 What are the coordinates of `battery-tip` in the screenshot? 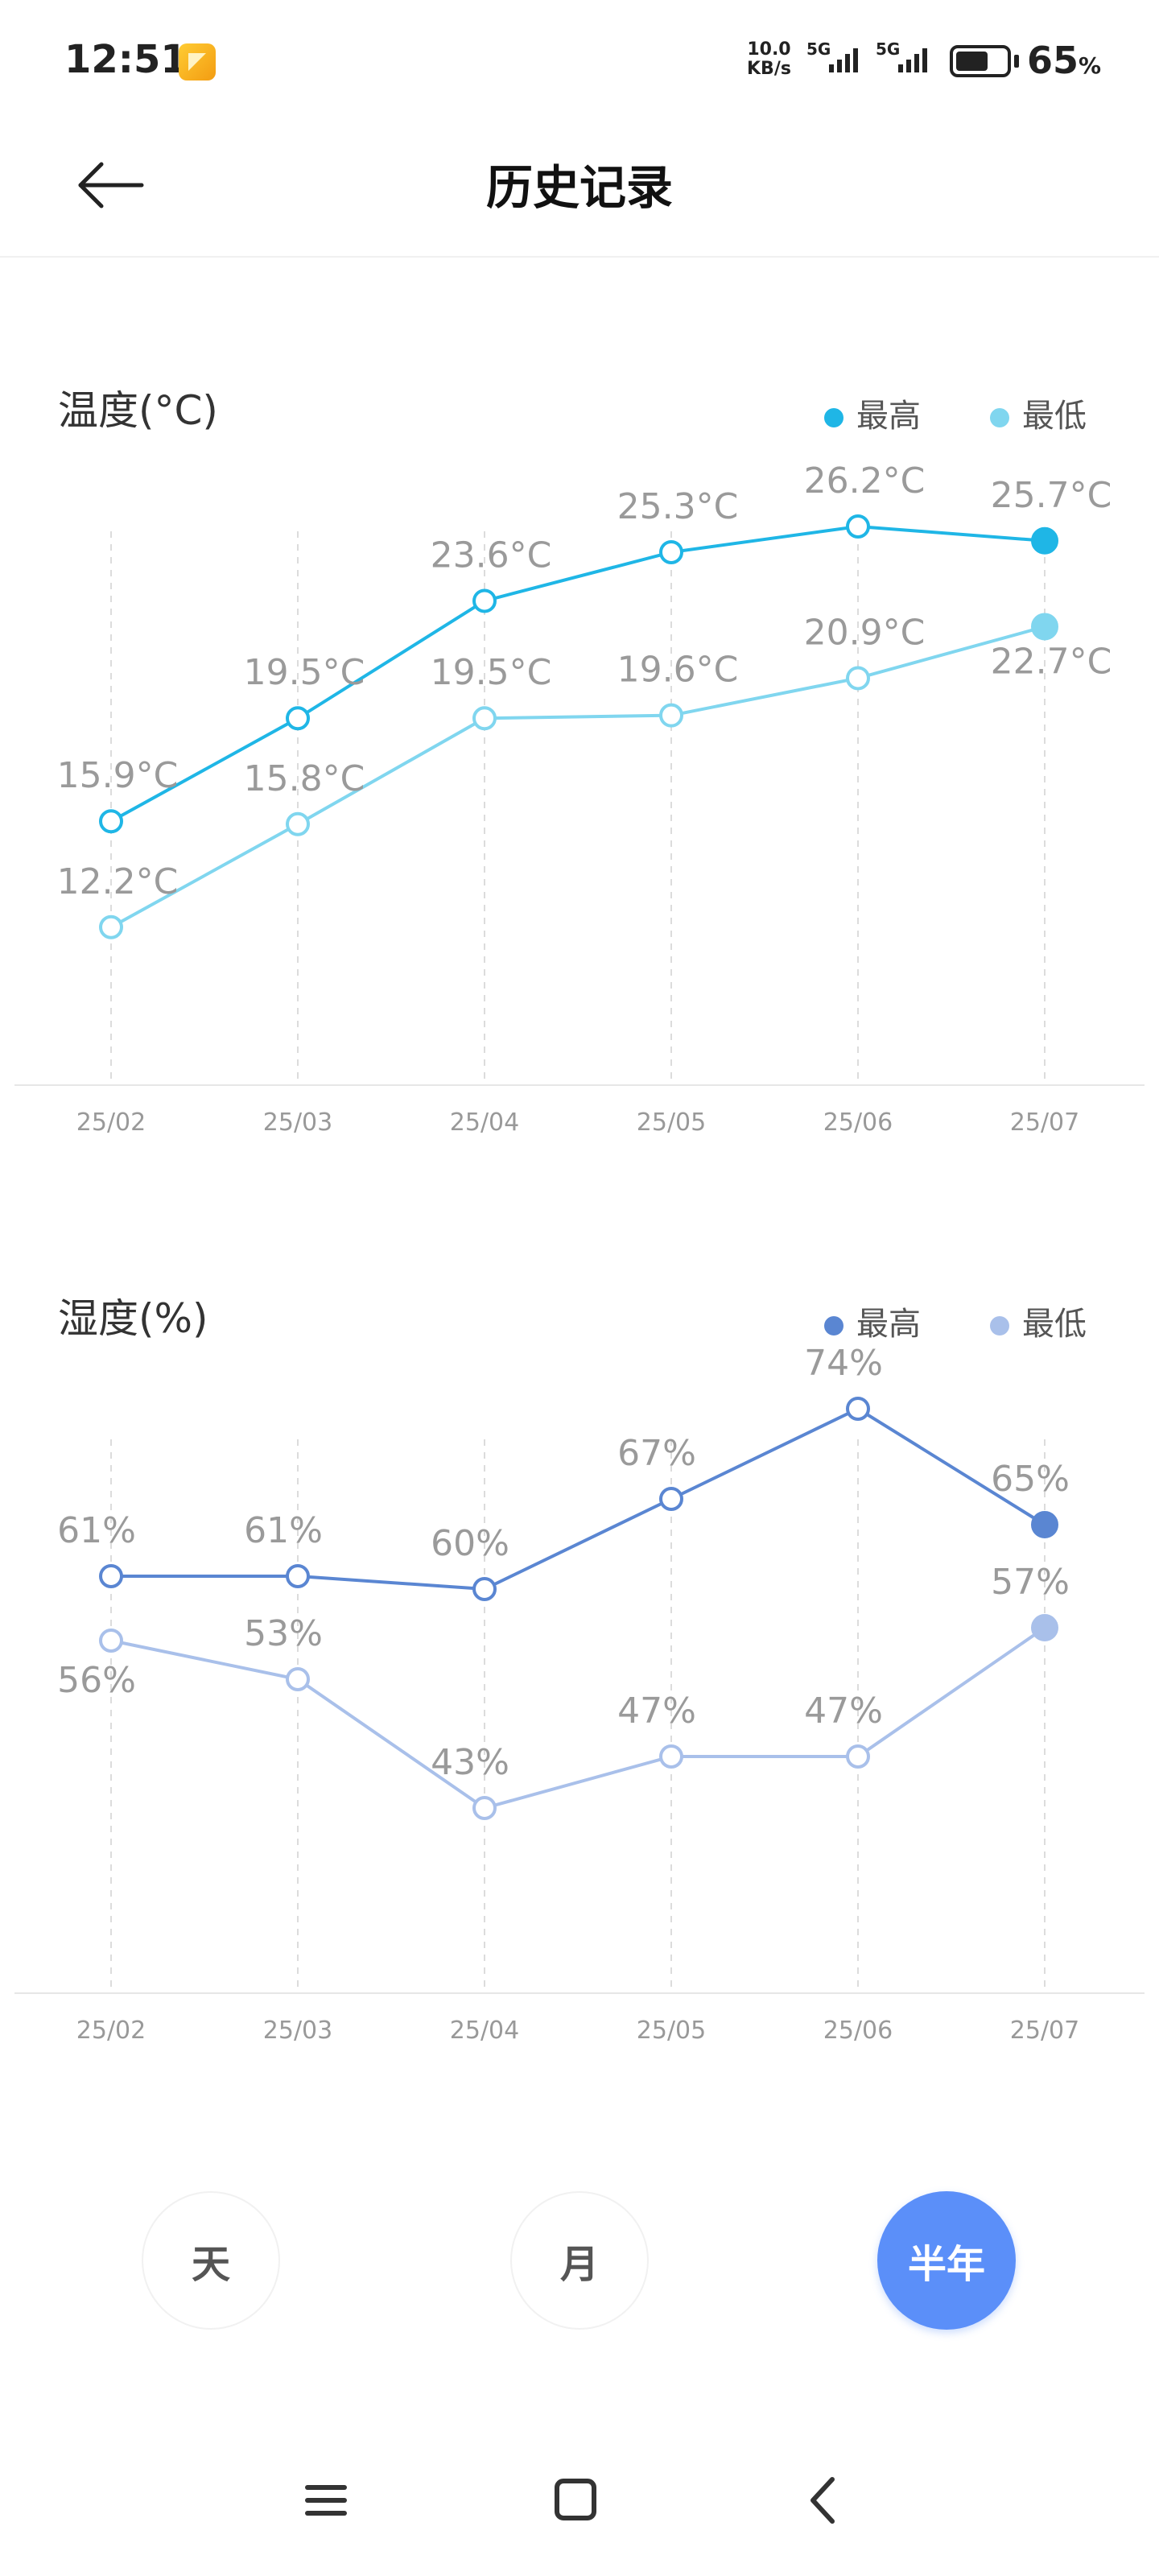 It's located at (1016, 61).